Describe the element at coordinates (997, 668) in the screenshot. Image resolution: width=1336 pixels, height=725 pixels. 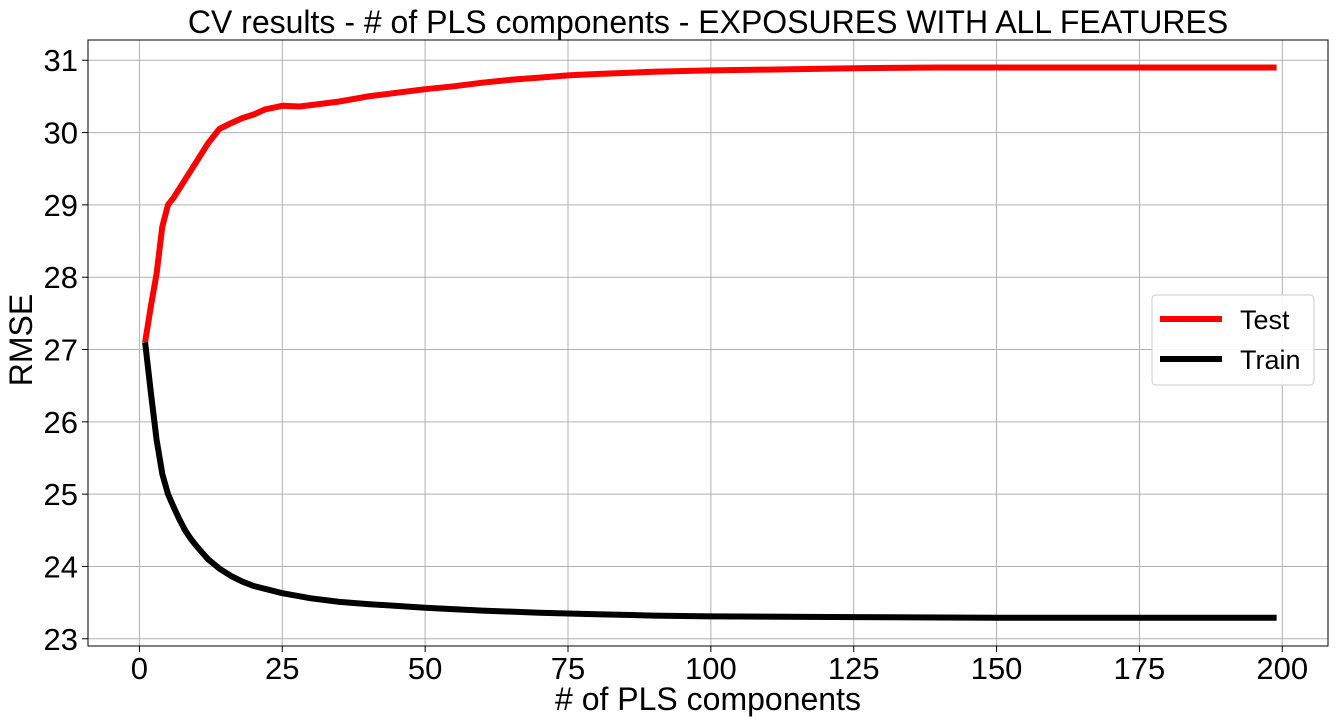
I see `x-tick-label: 150` at that location.